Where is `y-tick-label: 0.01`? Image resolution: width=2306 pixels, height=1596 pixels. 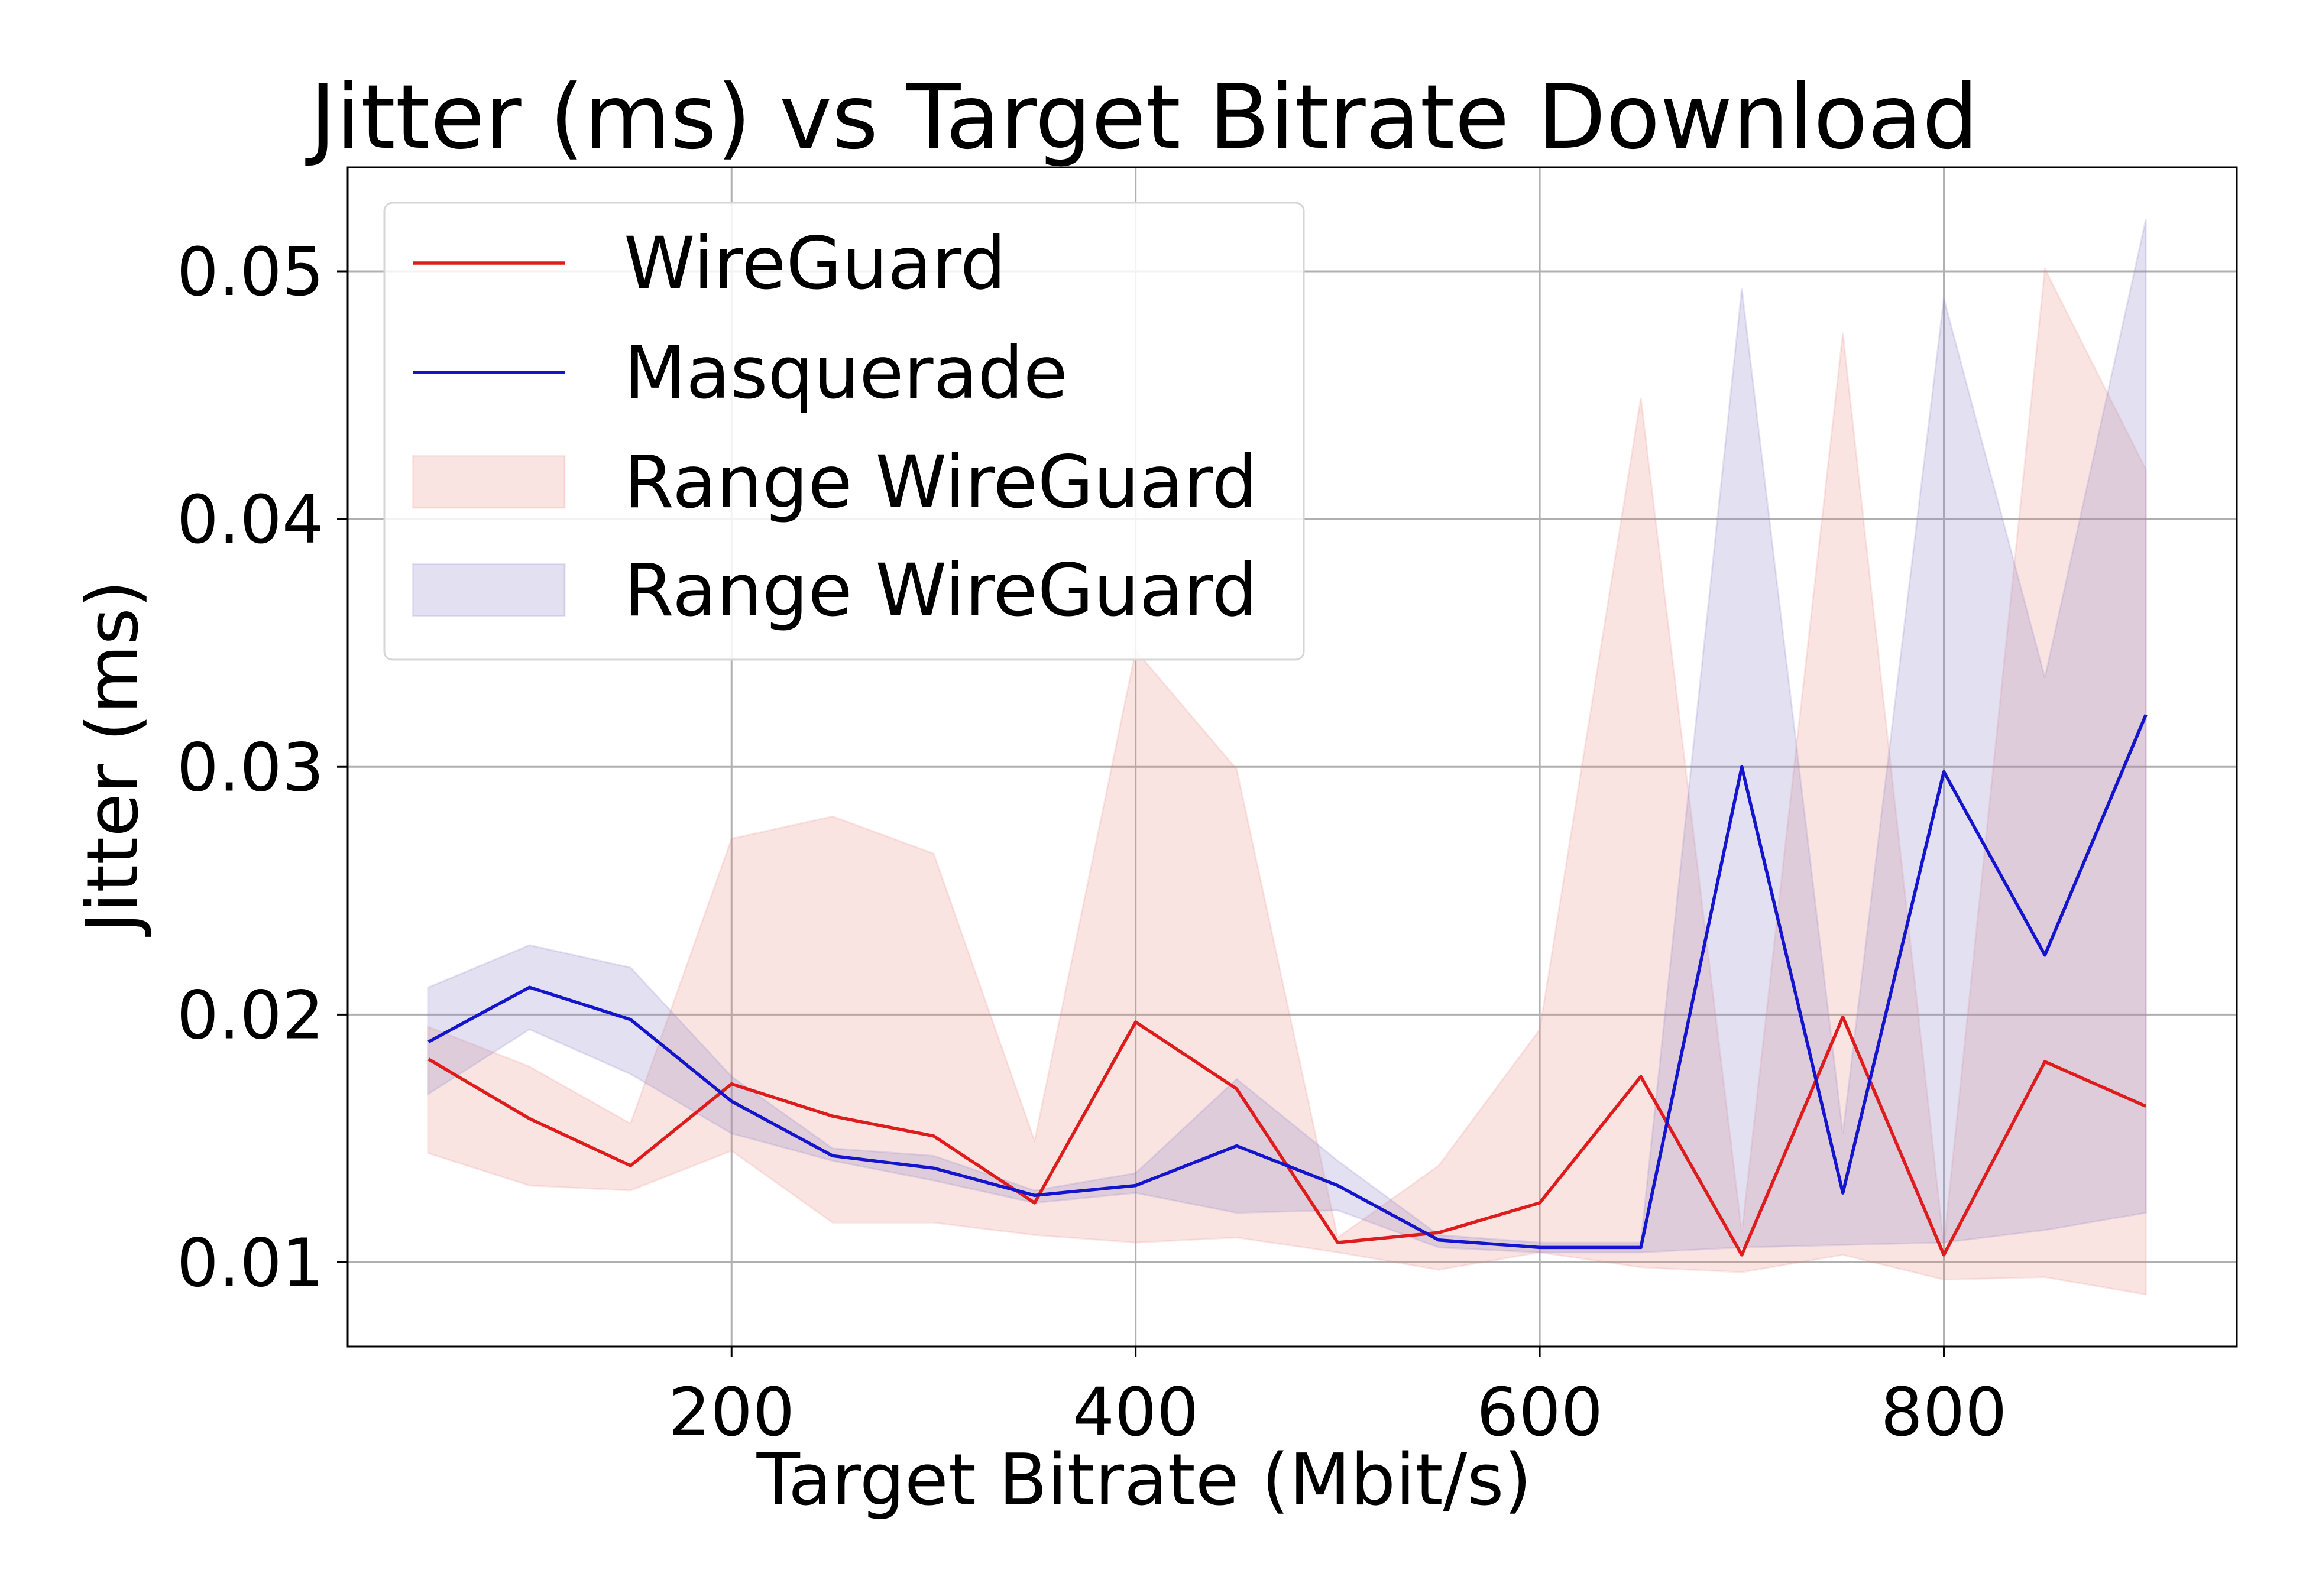
y-tick-label: 0.01 is located at coordinates (250, 1263).